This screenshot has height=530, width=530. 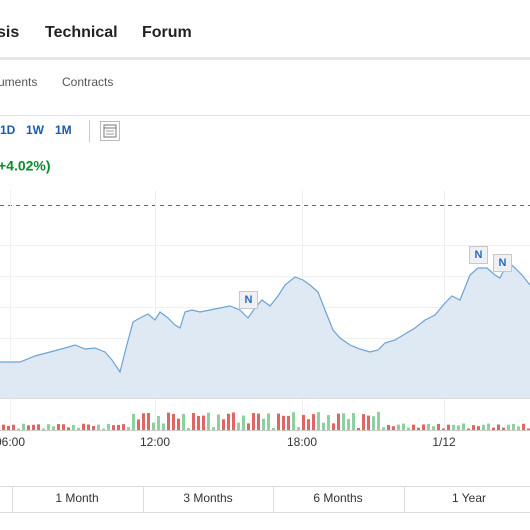 What do you see at coordinates (110, 131) in the screenshot?
I see `table-icon` at bounding box center [110, 131].